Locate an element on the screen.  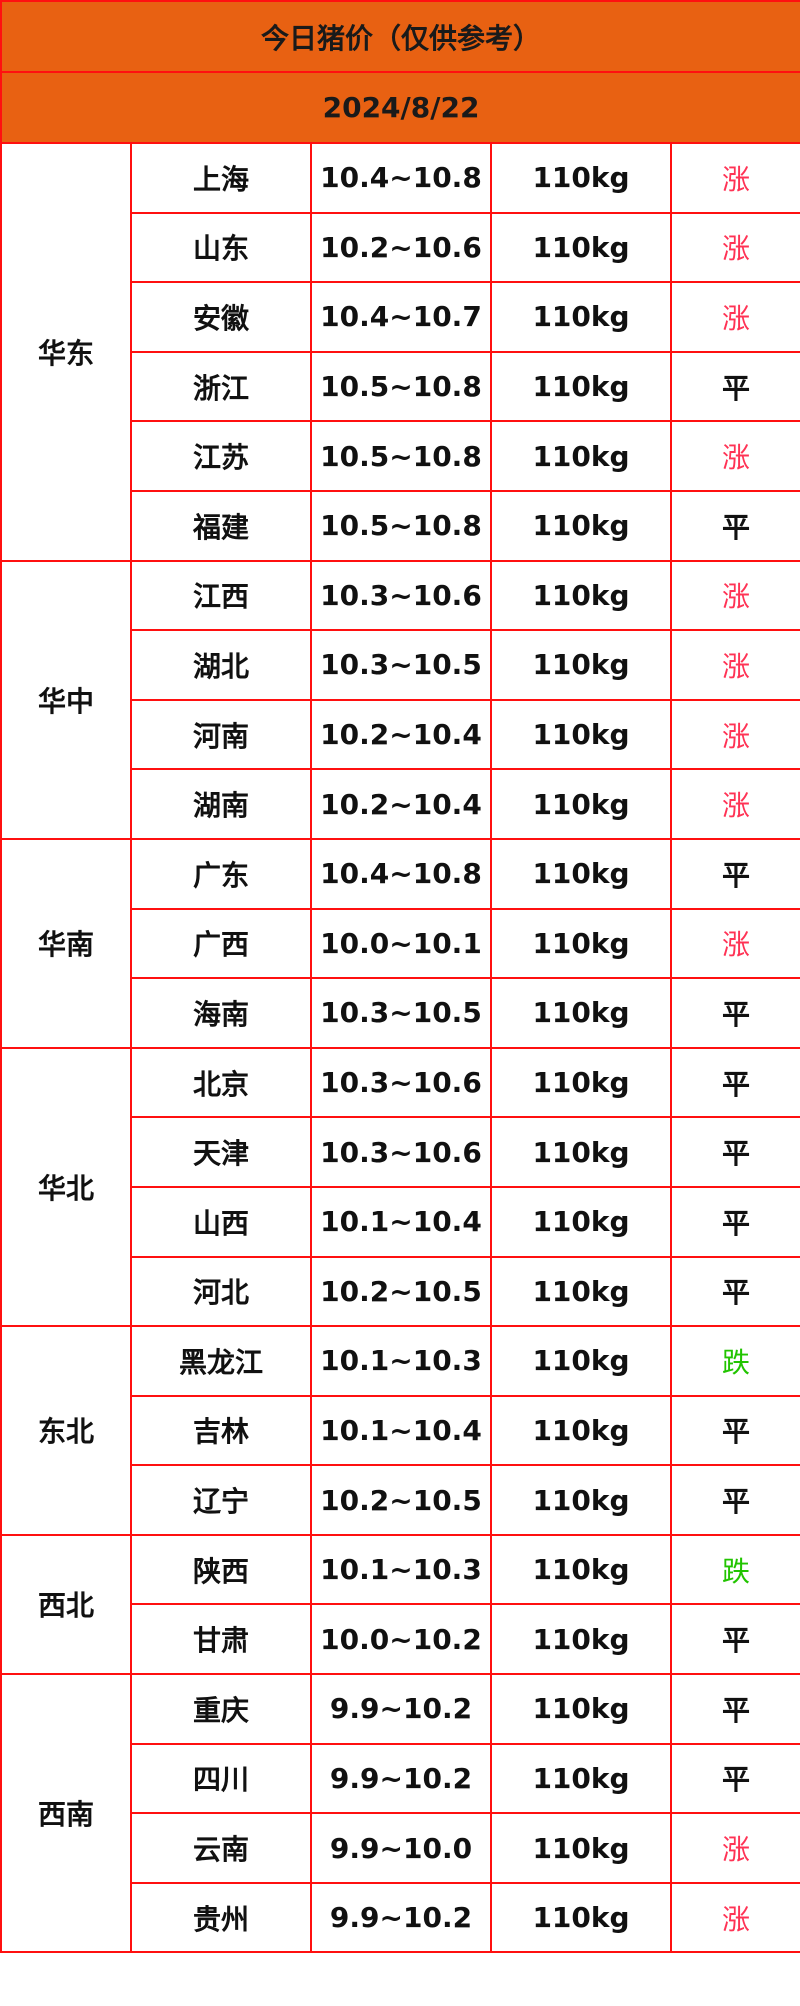
price-cell: 10.1~10.4 is located at coordinates (401, 1430).